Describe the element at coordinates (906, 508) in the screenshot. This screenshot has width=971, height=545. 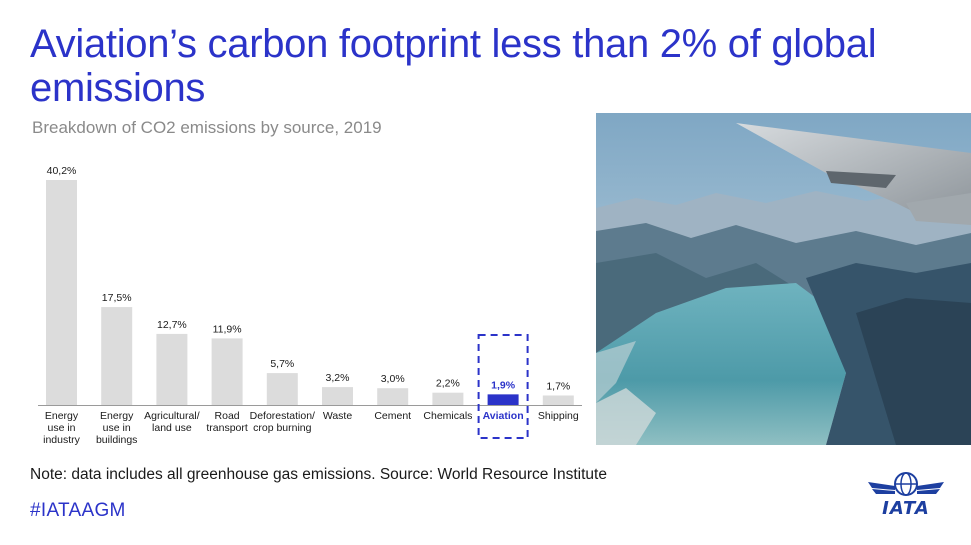
I see `iata-logo-text: IATA` at that location.